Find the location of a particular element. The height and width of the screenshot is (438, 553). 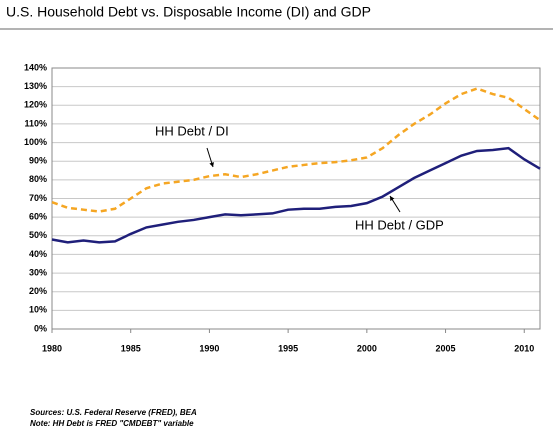

y-tick-label: 110% is located at coordinates (35, 123).